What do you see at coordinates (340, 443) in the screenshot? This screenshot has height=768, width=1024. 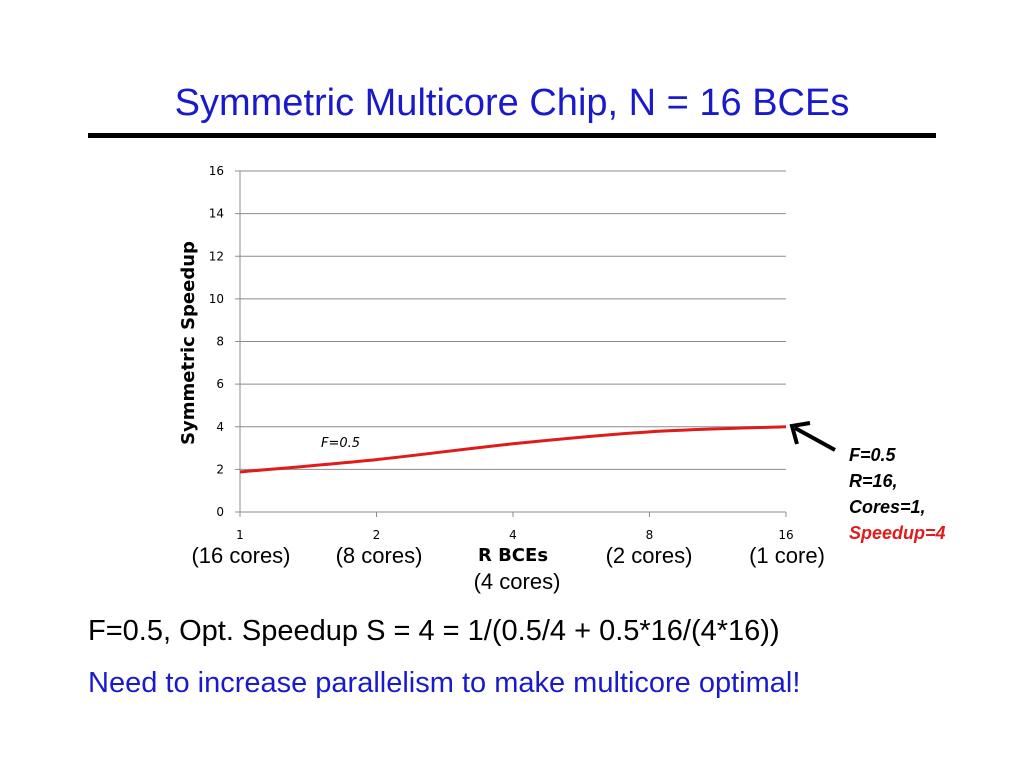 I see `series-label: F=0.5` at bounding box center [340, 443].